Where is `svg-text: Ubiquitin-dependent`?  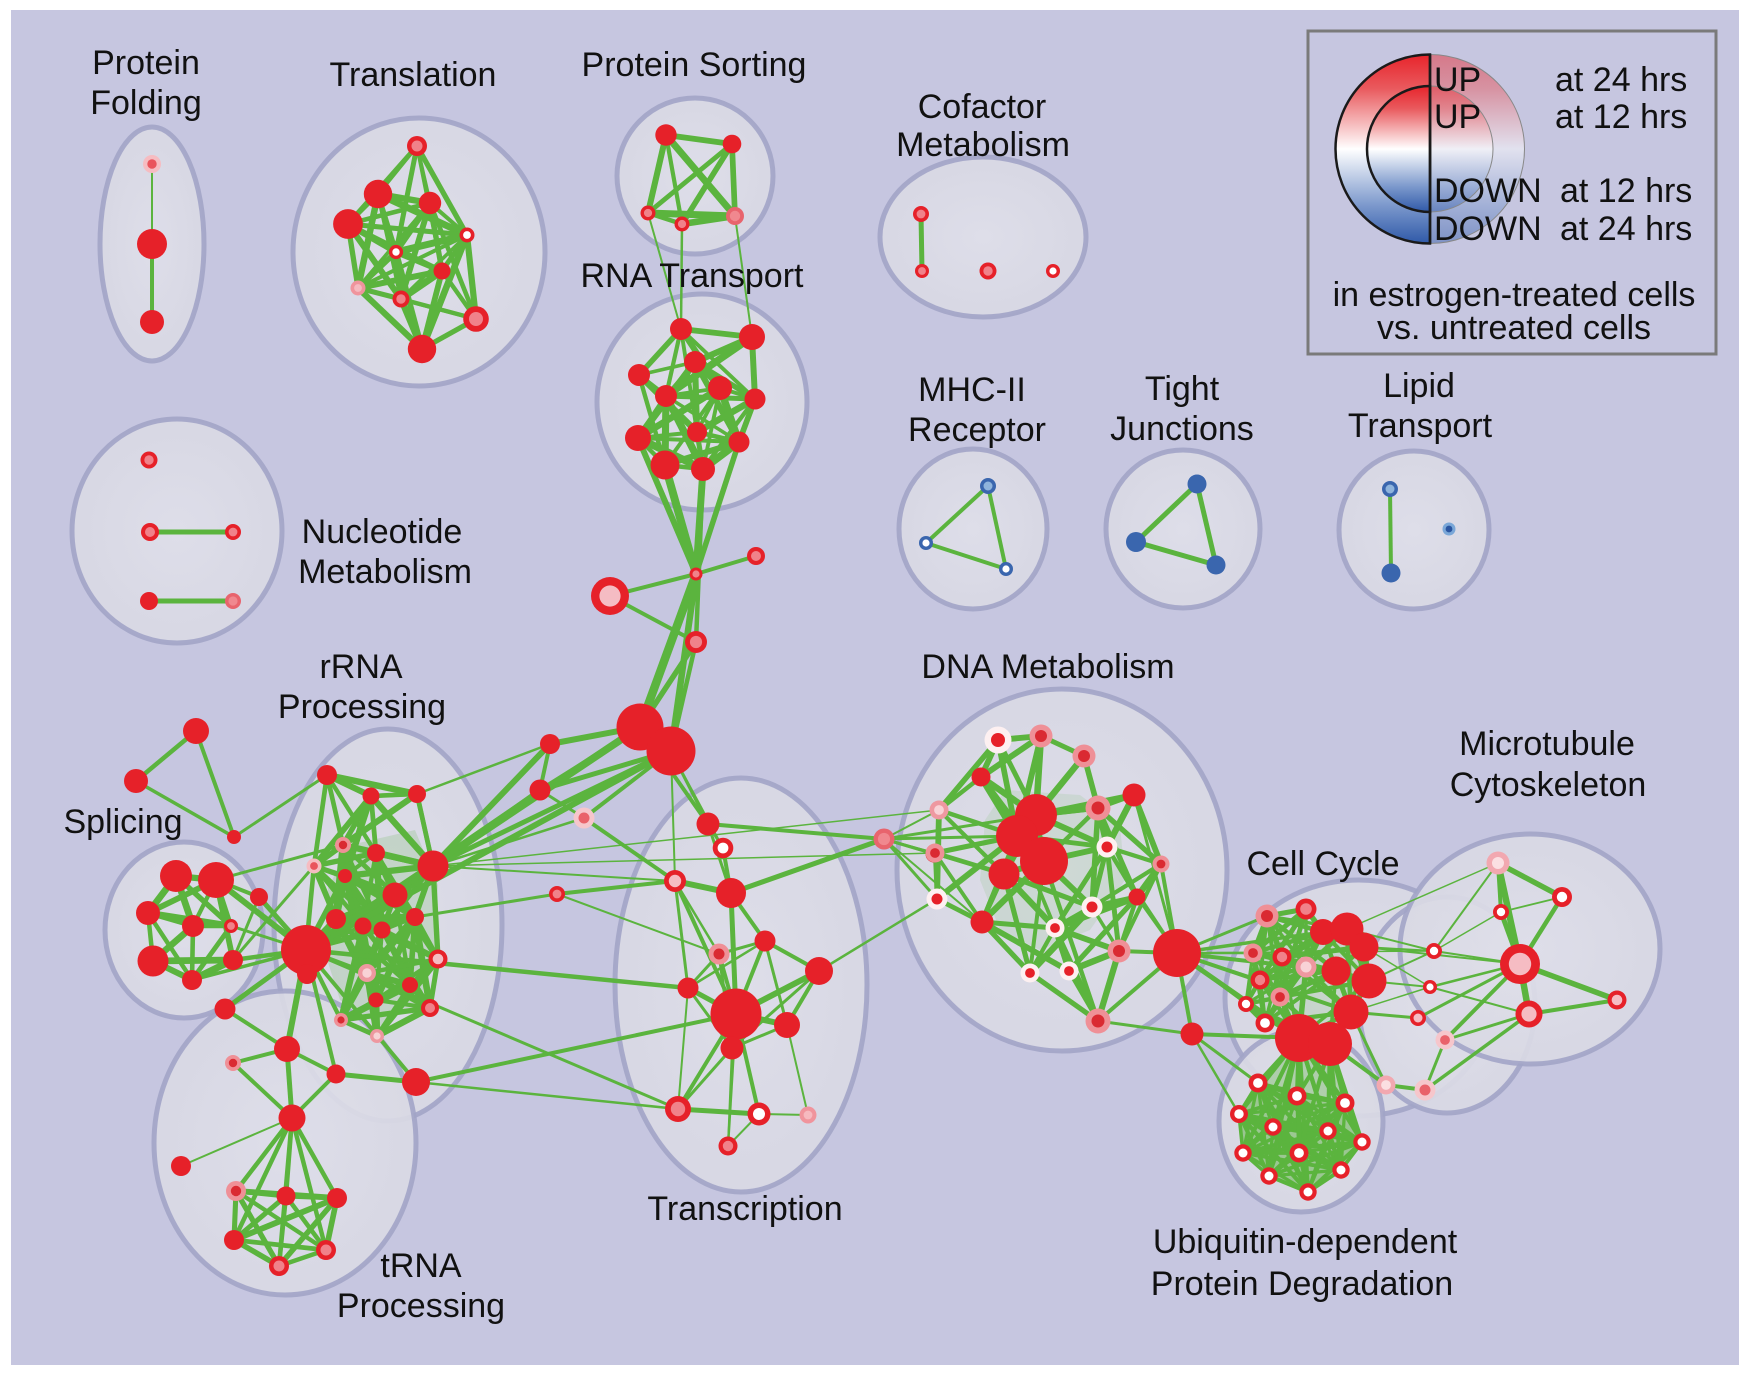
svg-text: Ubiquitin-dependent is located at coordinates (1305, 1242).